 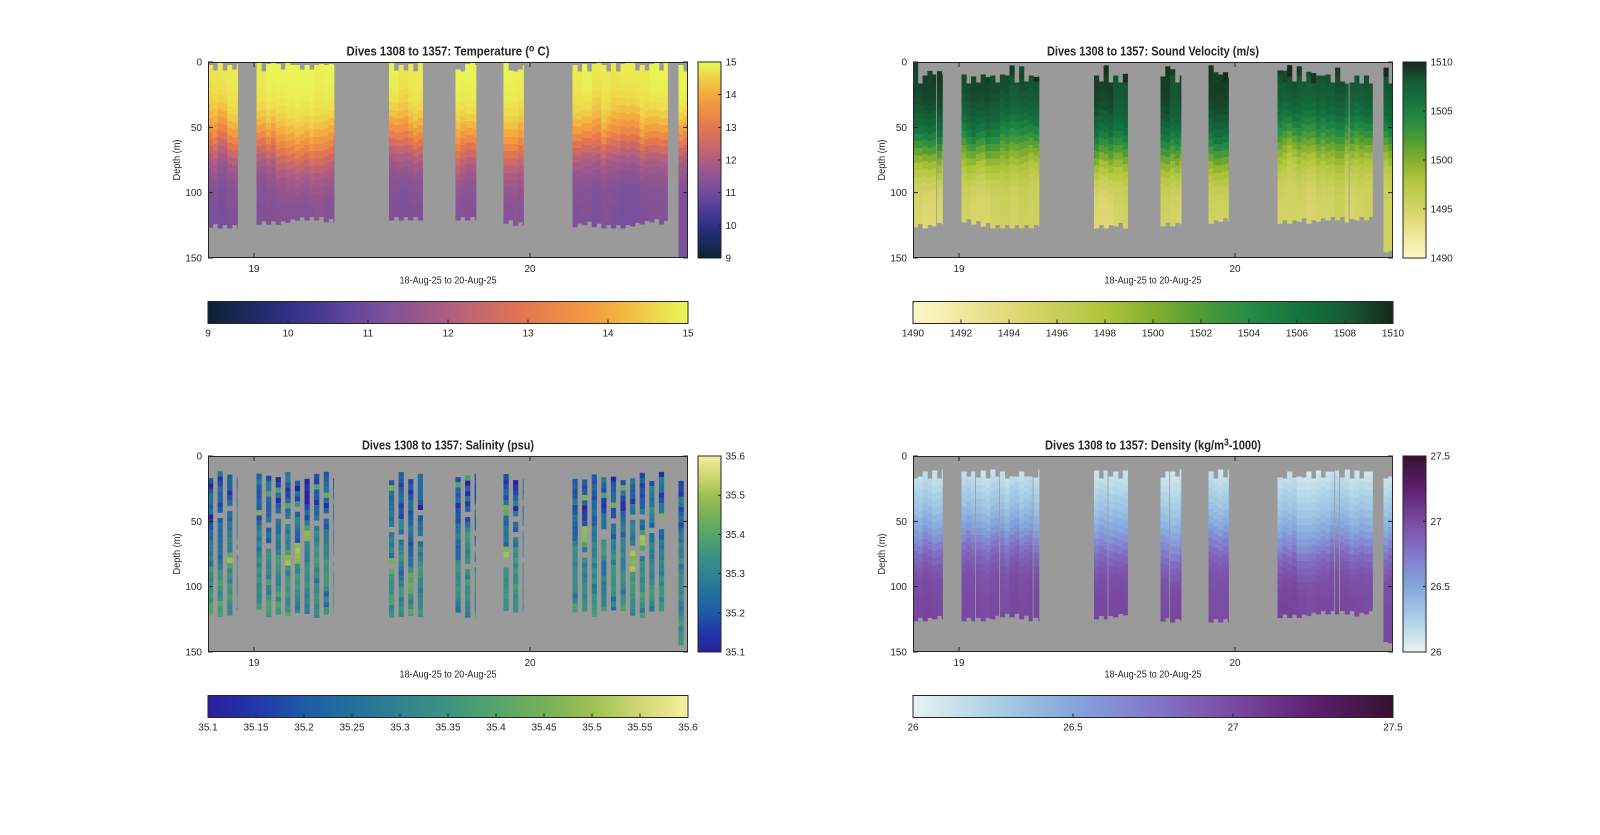 What do you see at coordinates (351, 728) in the screenshot?
I see `svg-text: 35.25` at bounding box center [351, 728].